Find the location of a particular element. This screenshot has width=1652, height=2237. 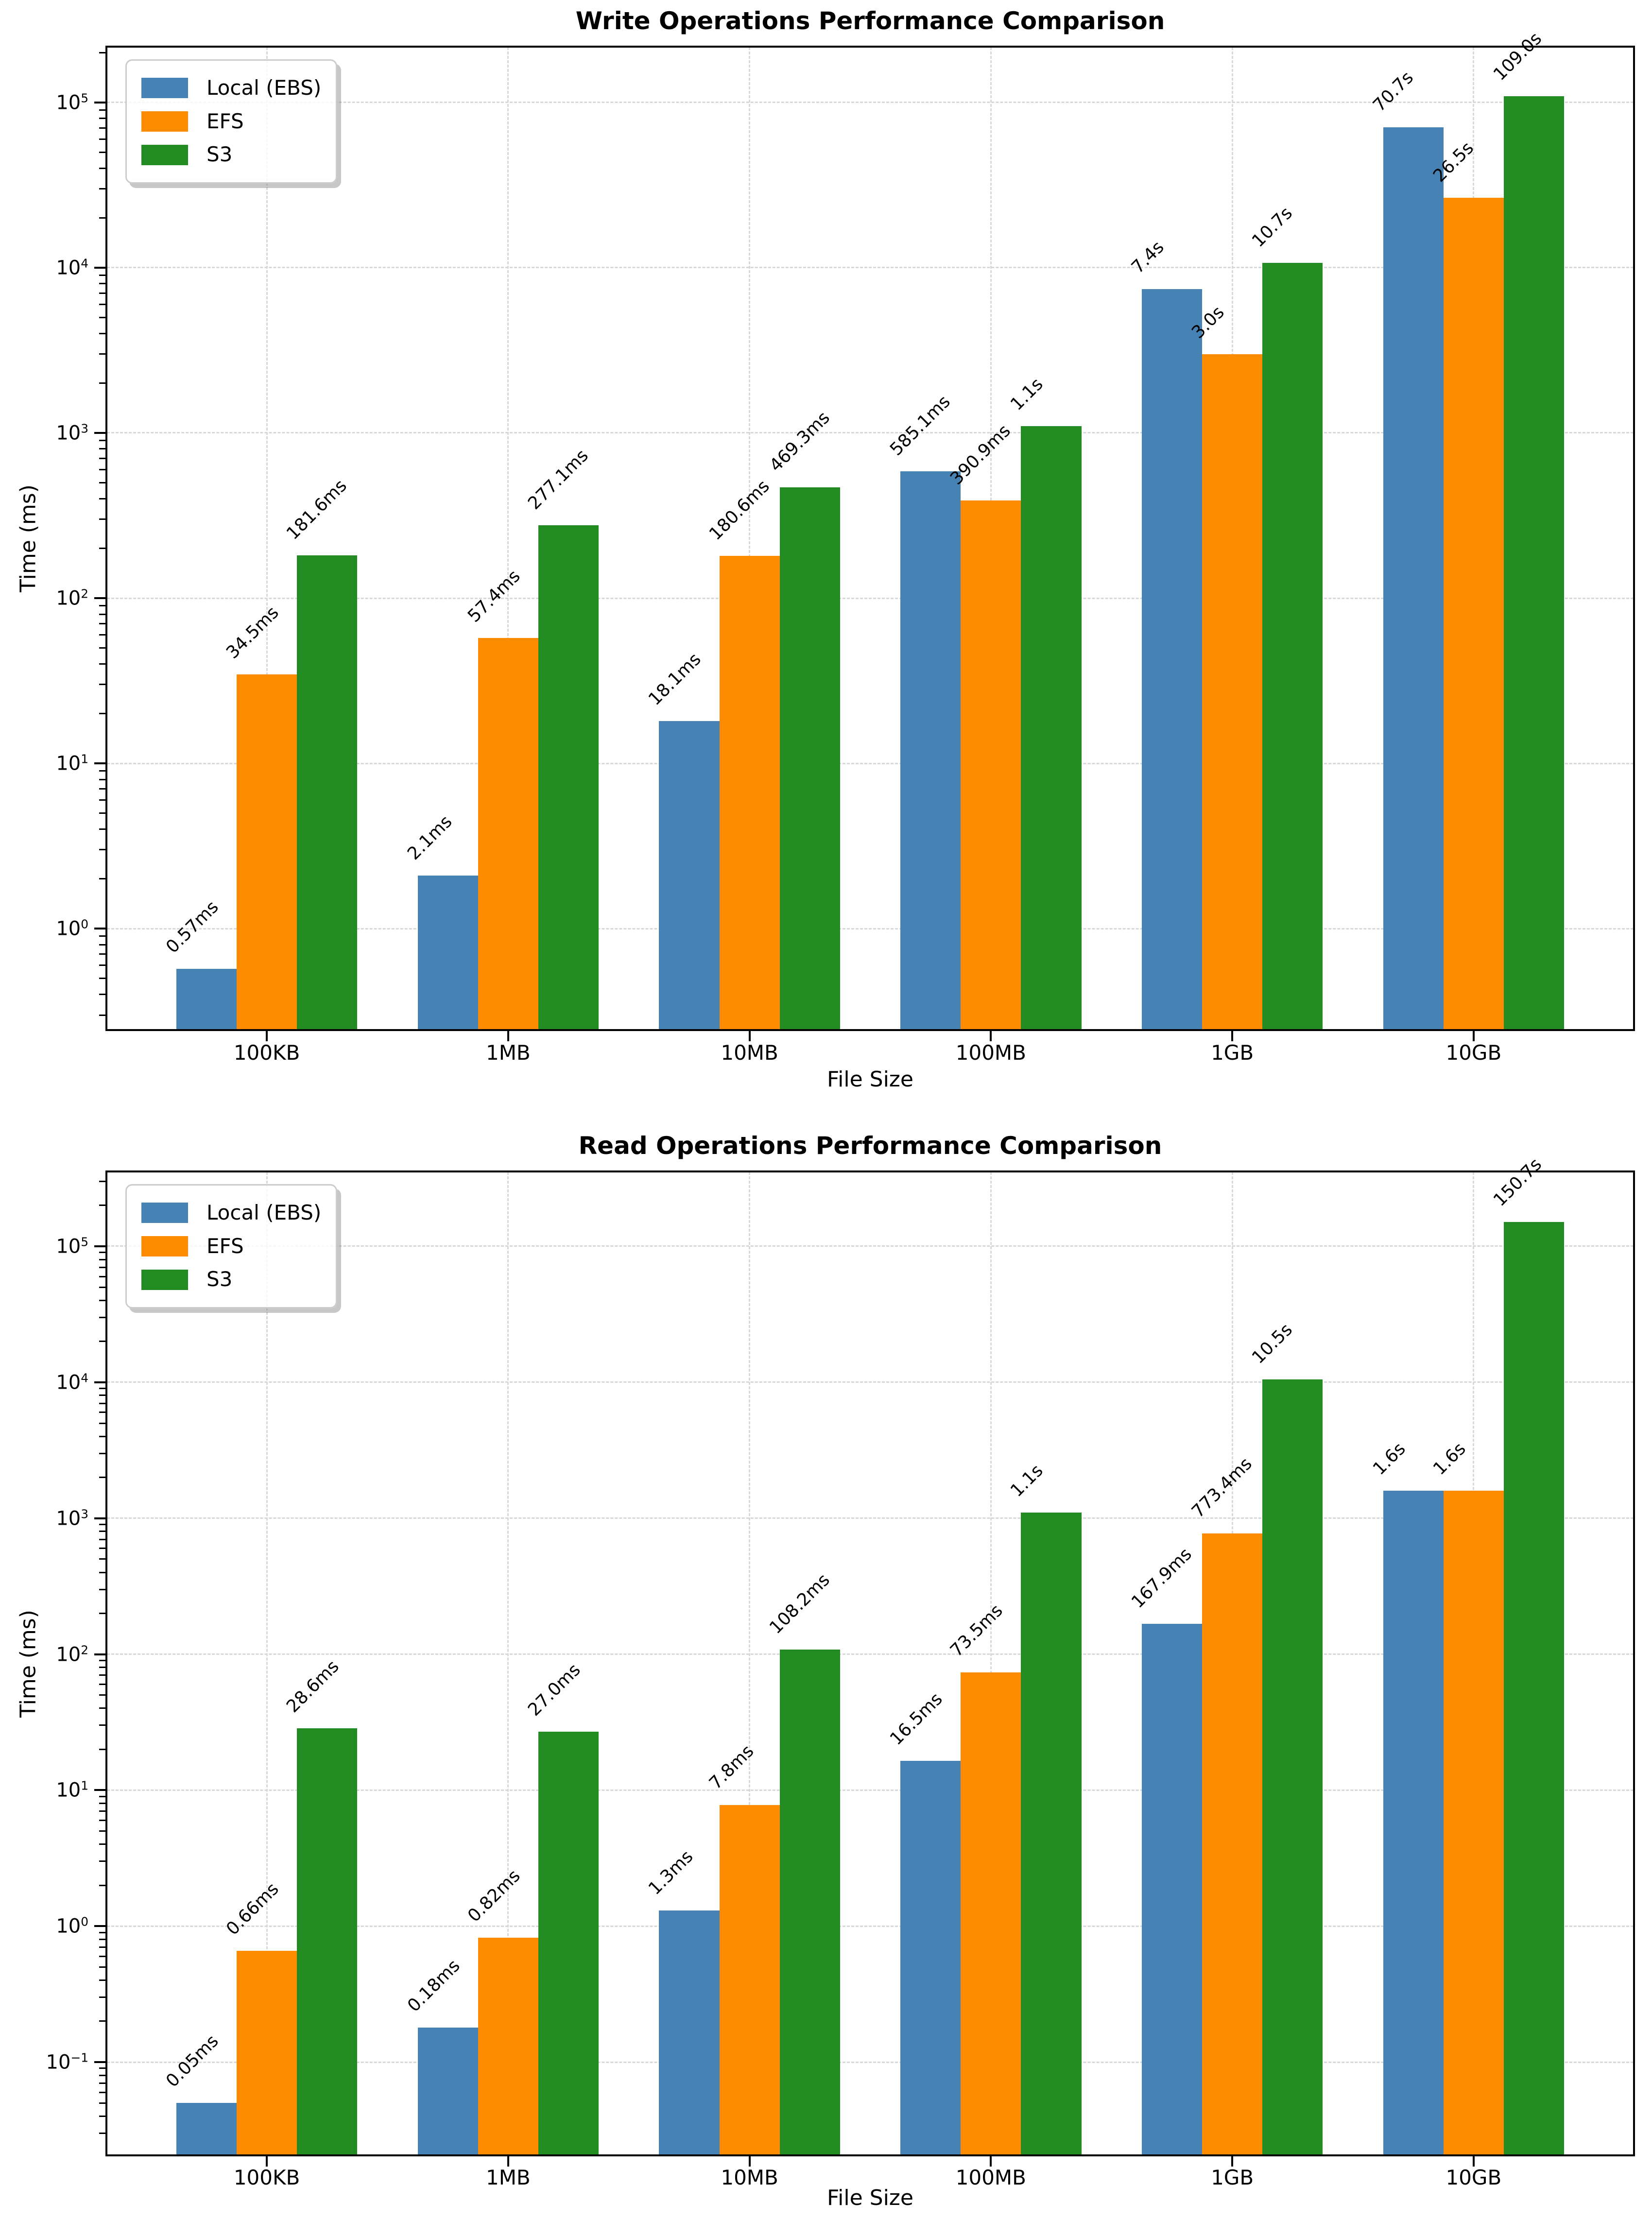

legend-label: Local (EBS) is located at coordinates (264, 88).